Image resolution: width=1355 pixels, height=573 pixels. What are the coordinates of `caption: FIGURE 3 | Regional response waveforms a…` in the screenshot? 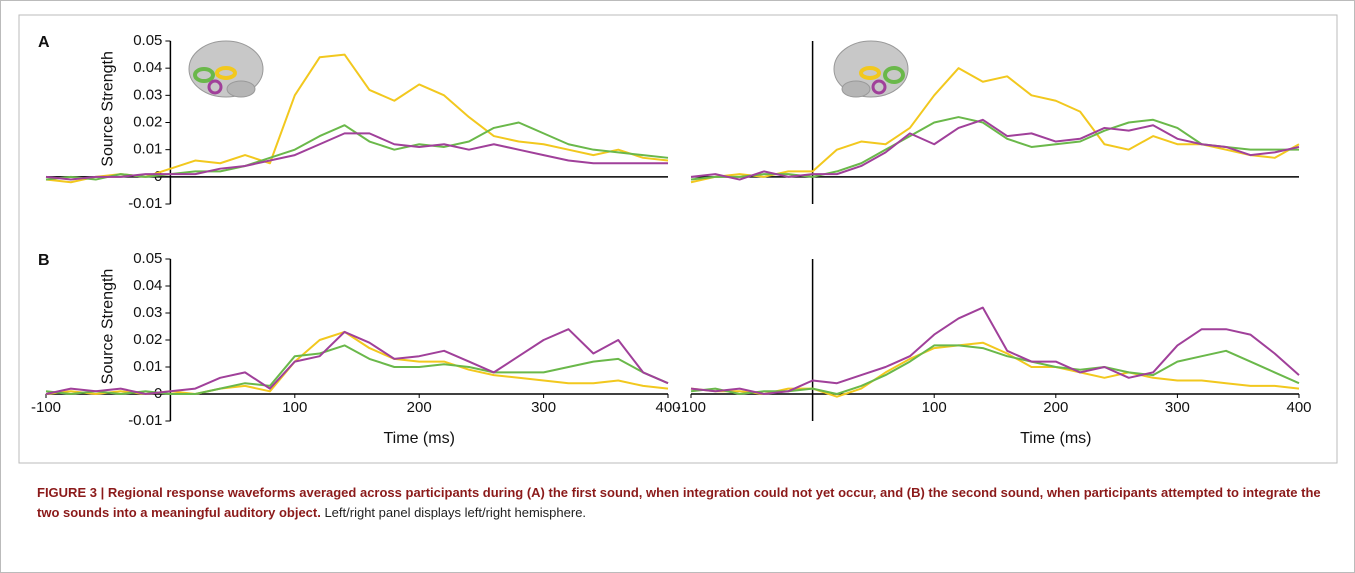 It's located at (682, 503).